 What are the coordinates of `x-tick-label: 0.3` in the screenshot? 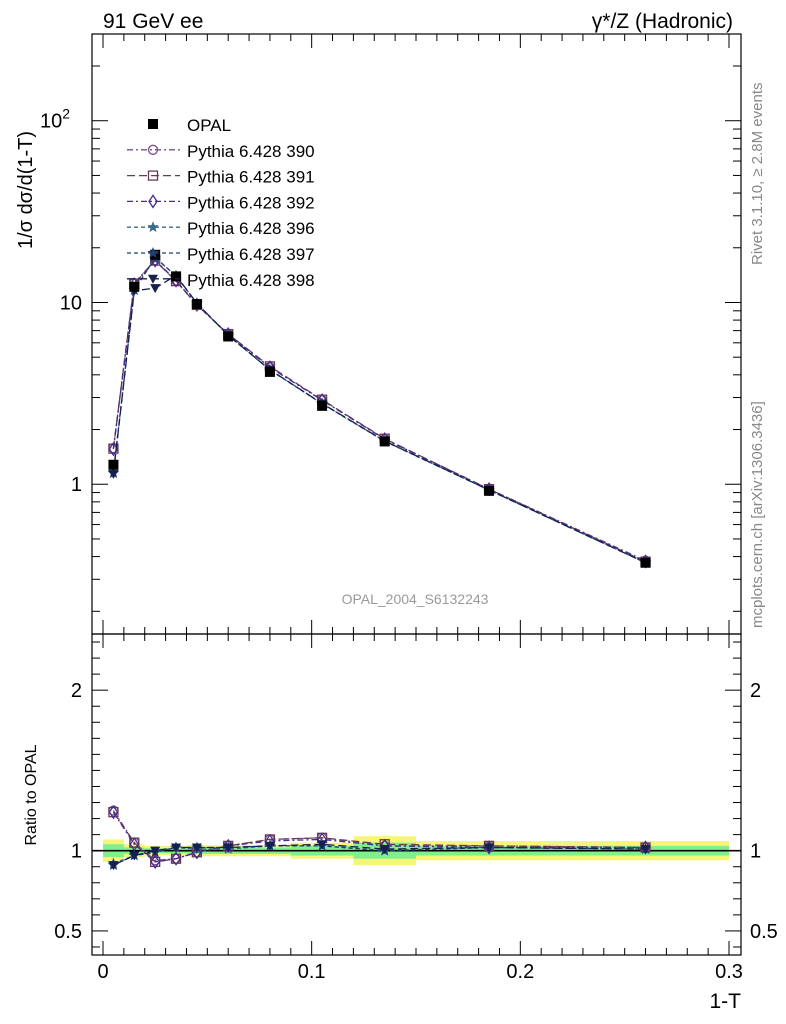 It's located at (729, 972).